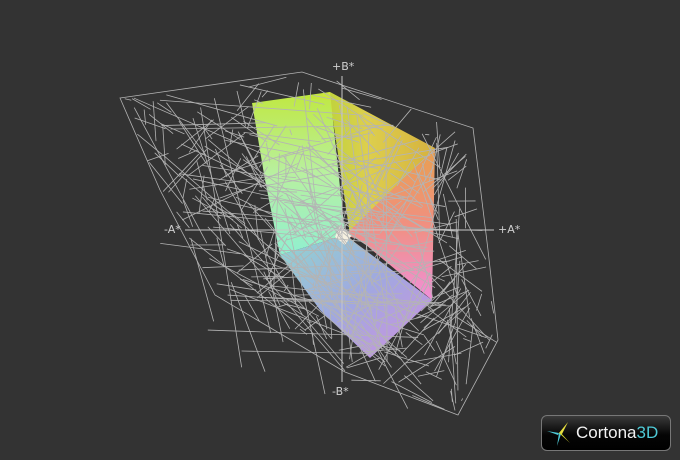 The image size is (680, 460). I want to click on axis-label-minus-b: -B*, so click(340, 391).